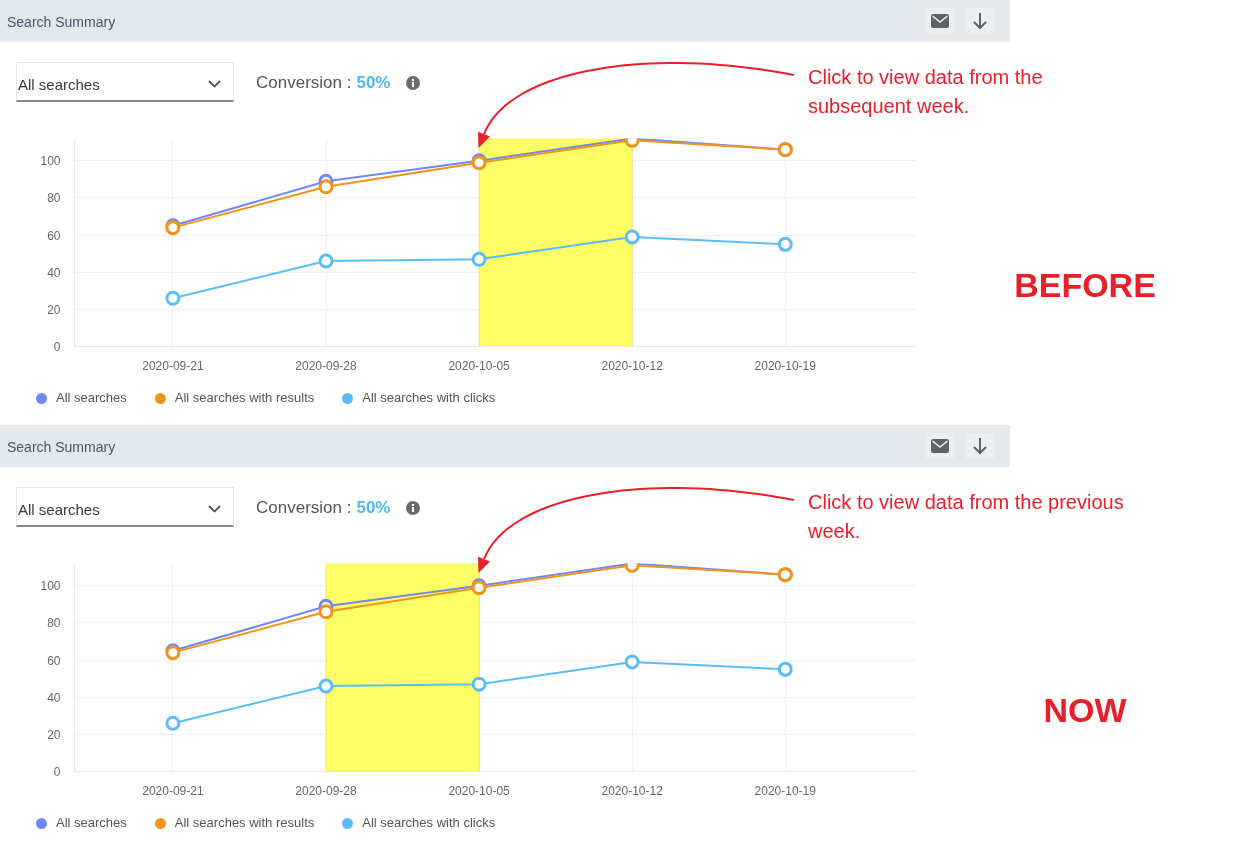 The image size is (1254, 850). I want to click on text: NOW, so click(1085, 710).